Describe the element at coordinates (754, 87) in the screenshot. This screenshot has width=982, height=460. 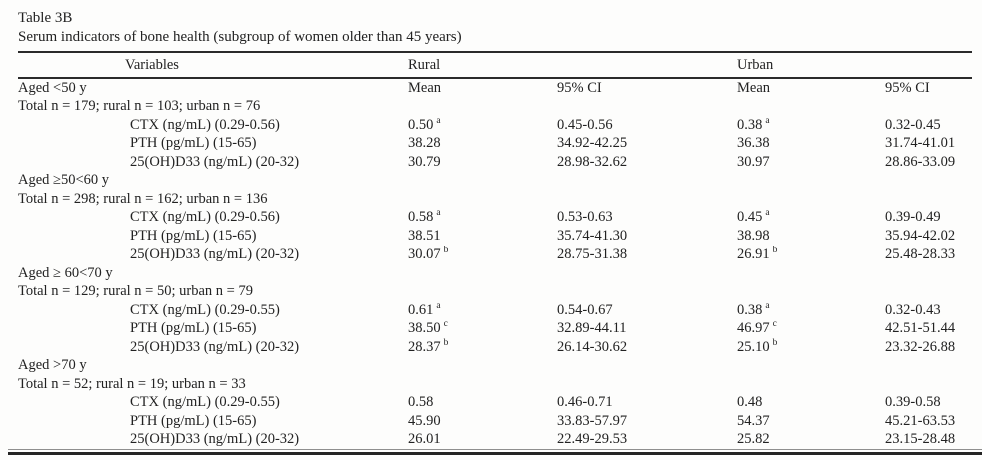
I see `urban-mean-header: Mean` at that location.